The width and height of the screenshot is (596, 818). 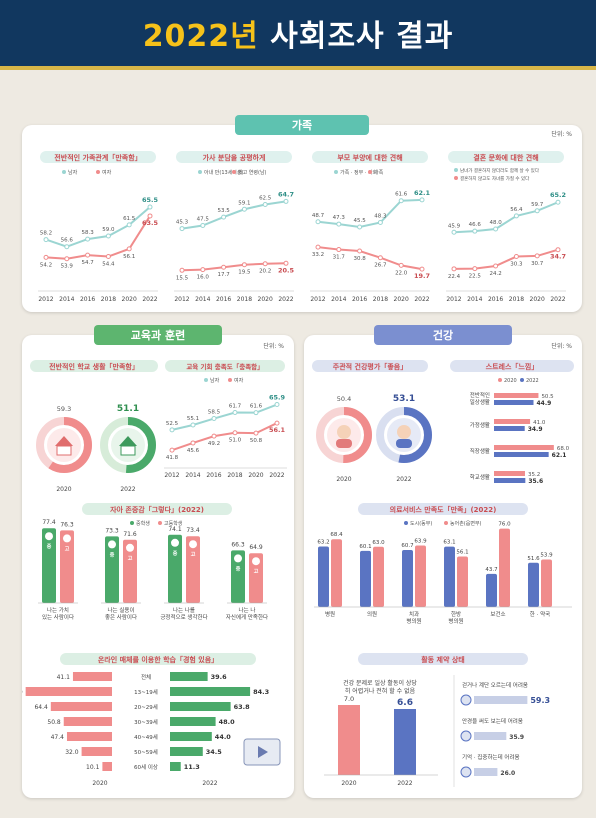 What do you see at coordinates (94, 366) in the screenshot?
I see `school-title: 전반적인 학교 생활「만족함」` at bounding box center [94, 366].